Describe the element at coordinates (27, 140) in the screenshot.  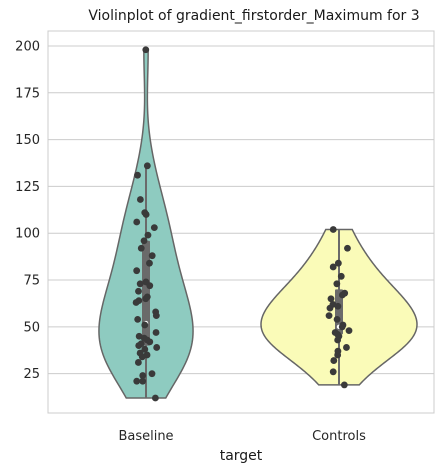
I see `y-tick-label: 150` at that location.